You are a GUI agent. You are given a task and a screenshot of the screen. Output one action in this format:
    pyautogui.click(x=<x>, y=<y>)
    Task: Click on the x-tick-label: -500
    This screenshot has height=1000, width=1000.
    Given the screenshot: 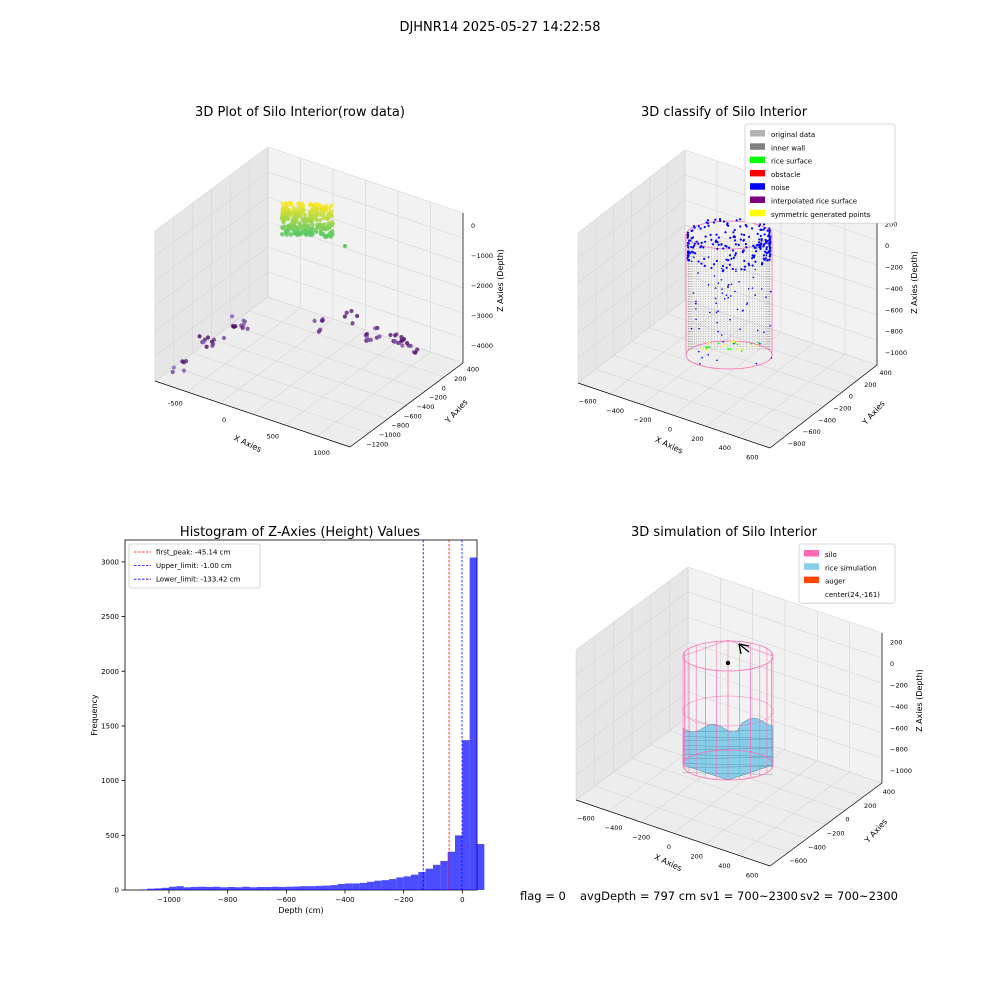 What is the action you would take?
    pyautogui.click(x=175, y=403)
    